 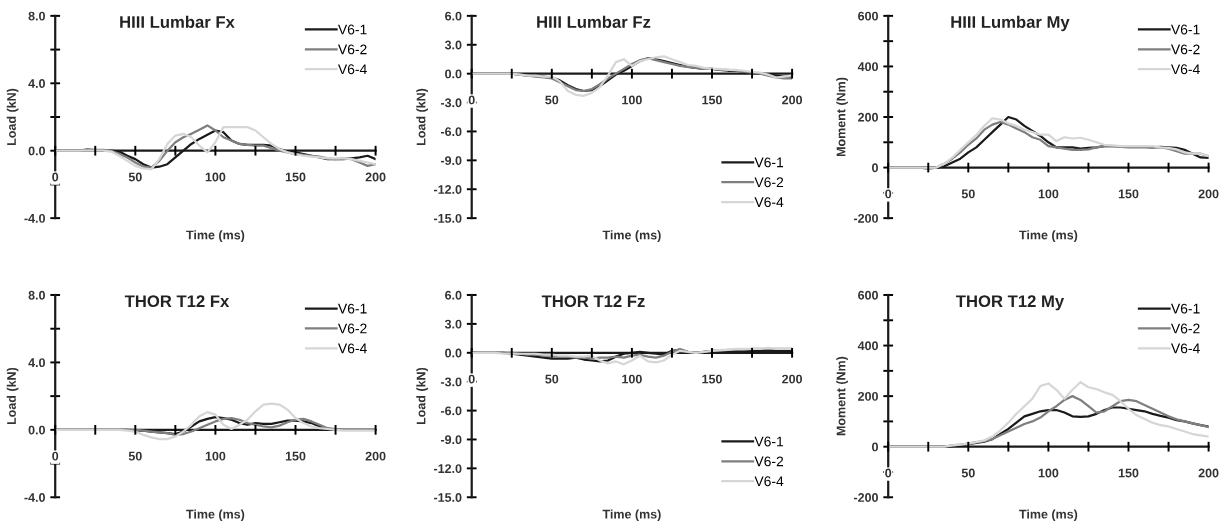 I want to click on y-tick-label: -15.0, so click(x=447, y=497).